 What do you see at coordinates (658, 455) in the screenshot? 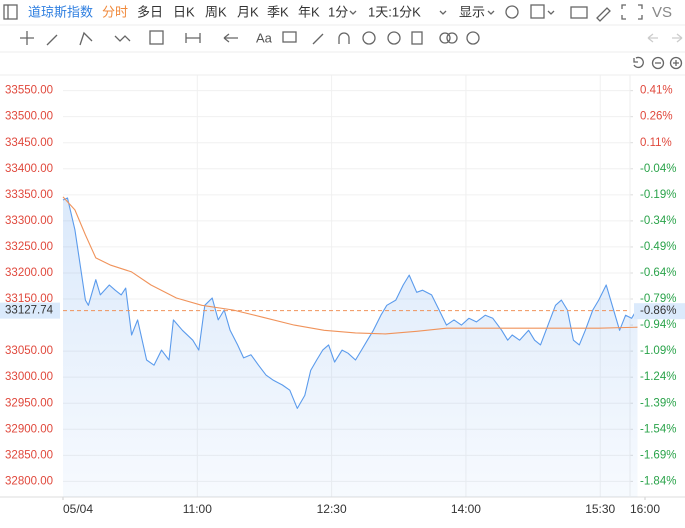
I see `y2-tick-label: -1.69%` at bounding box center [658, 455].